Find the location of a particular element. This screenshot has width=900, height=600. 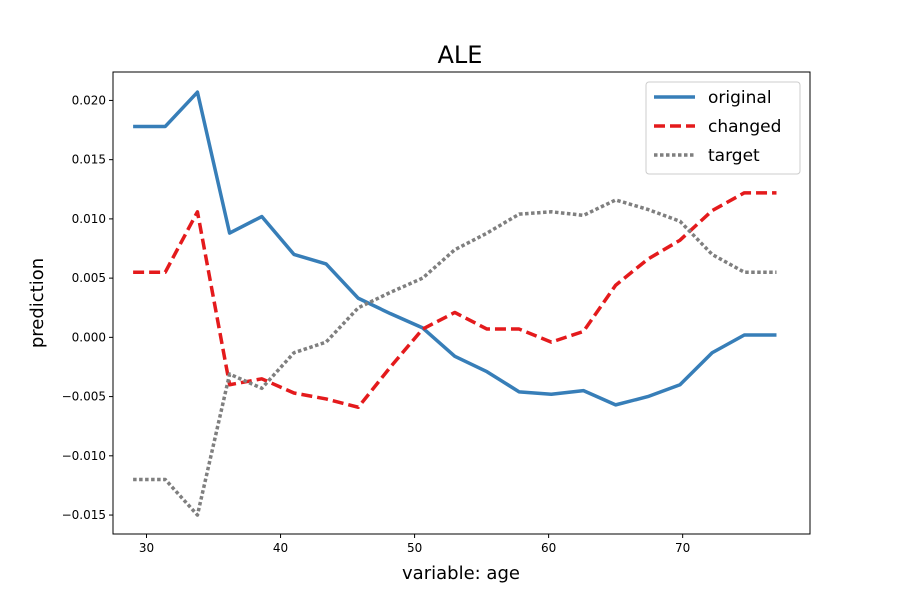

y-tick-label: 0.010 is located at coordinates (89, 219).